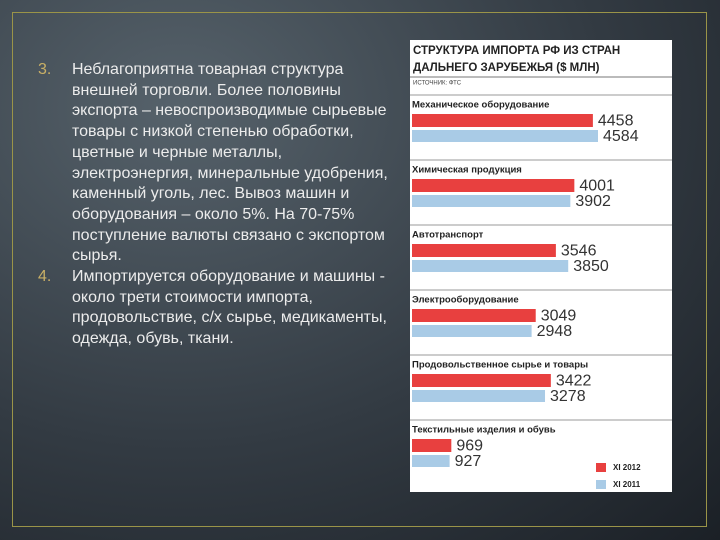 The image size is (720, 540). I want to click on value-label: 927, so click(468, 461).